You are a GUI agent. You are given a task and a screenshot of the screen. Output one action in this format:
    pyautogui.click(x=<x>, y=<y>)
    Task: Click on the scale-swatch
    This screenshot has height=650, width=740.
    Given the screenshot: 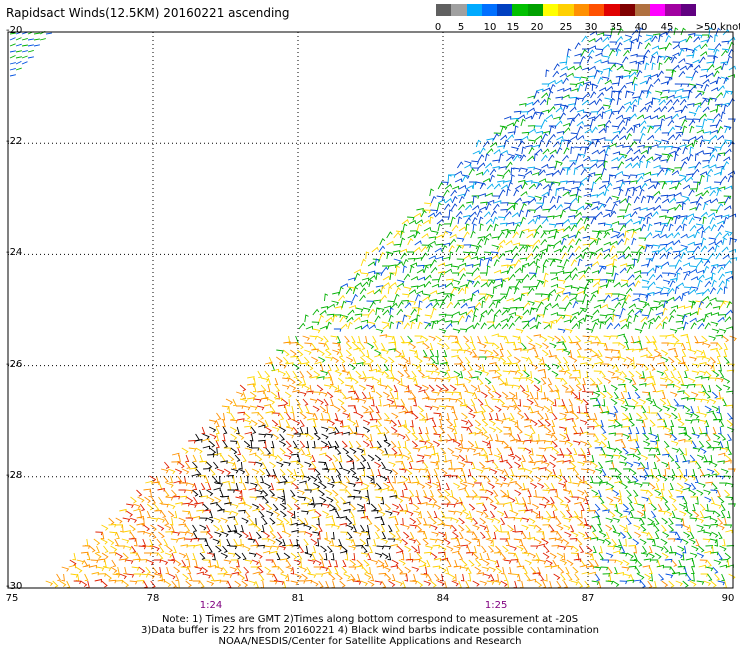 What is the action you would take?
    pyautogui.click(x=551, y=10)
    